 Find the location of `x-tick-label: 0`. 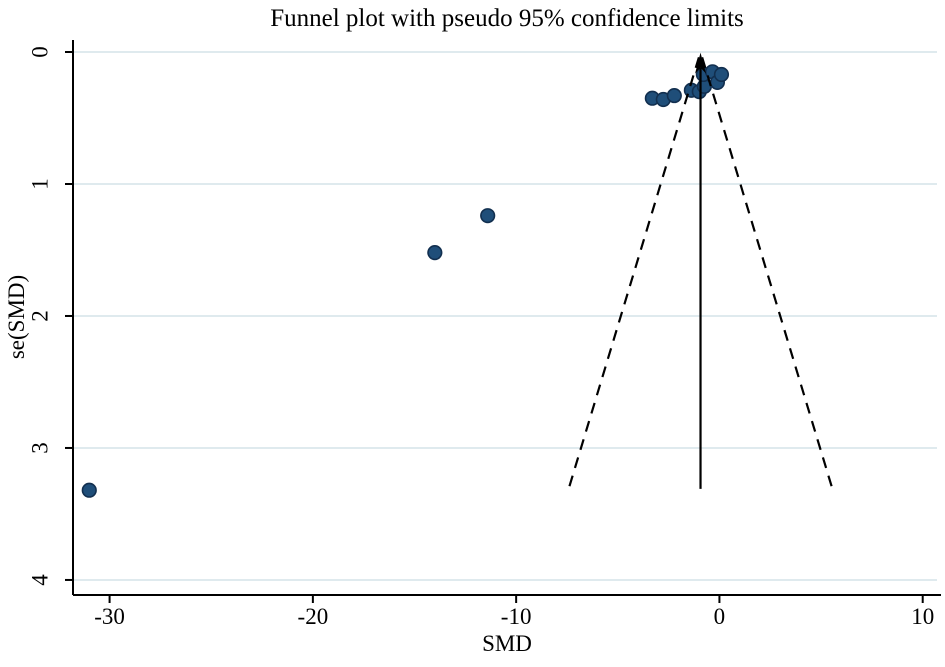

x-tick-label: 0 is located at coordinates (720, 616).